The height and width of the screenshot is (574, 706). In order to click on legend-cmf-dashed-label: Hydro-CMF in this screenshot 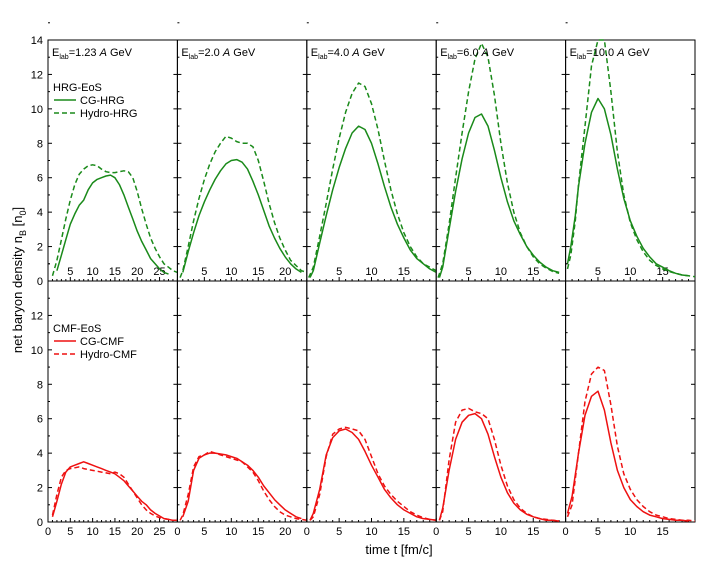, I will do `click(108, 355)`.